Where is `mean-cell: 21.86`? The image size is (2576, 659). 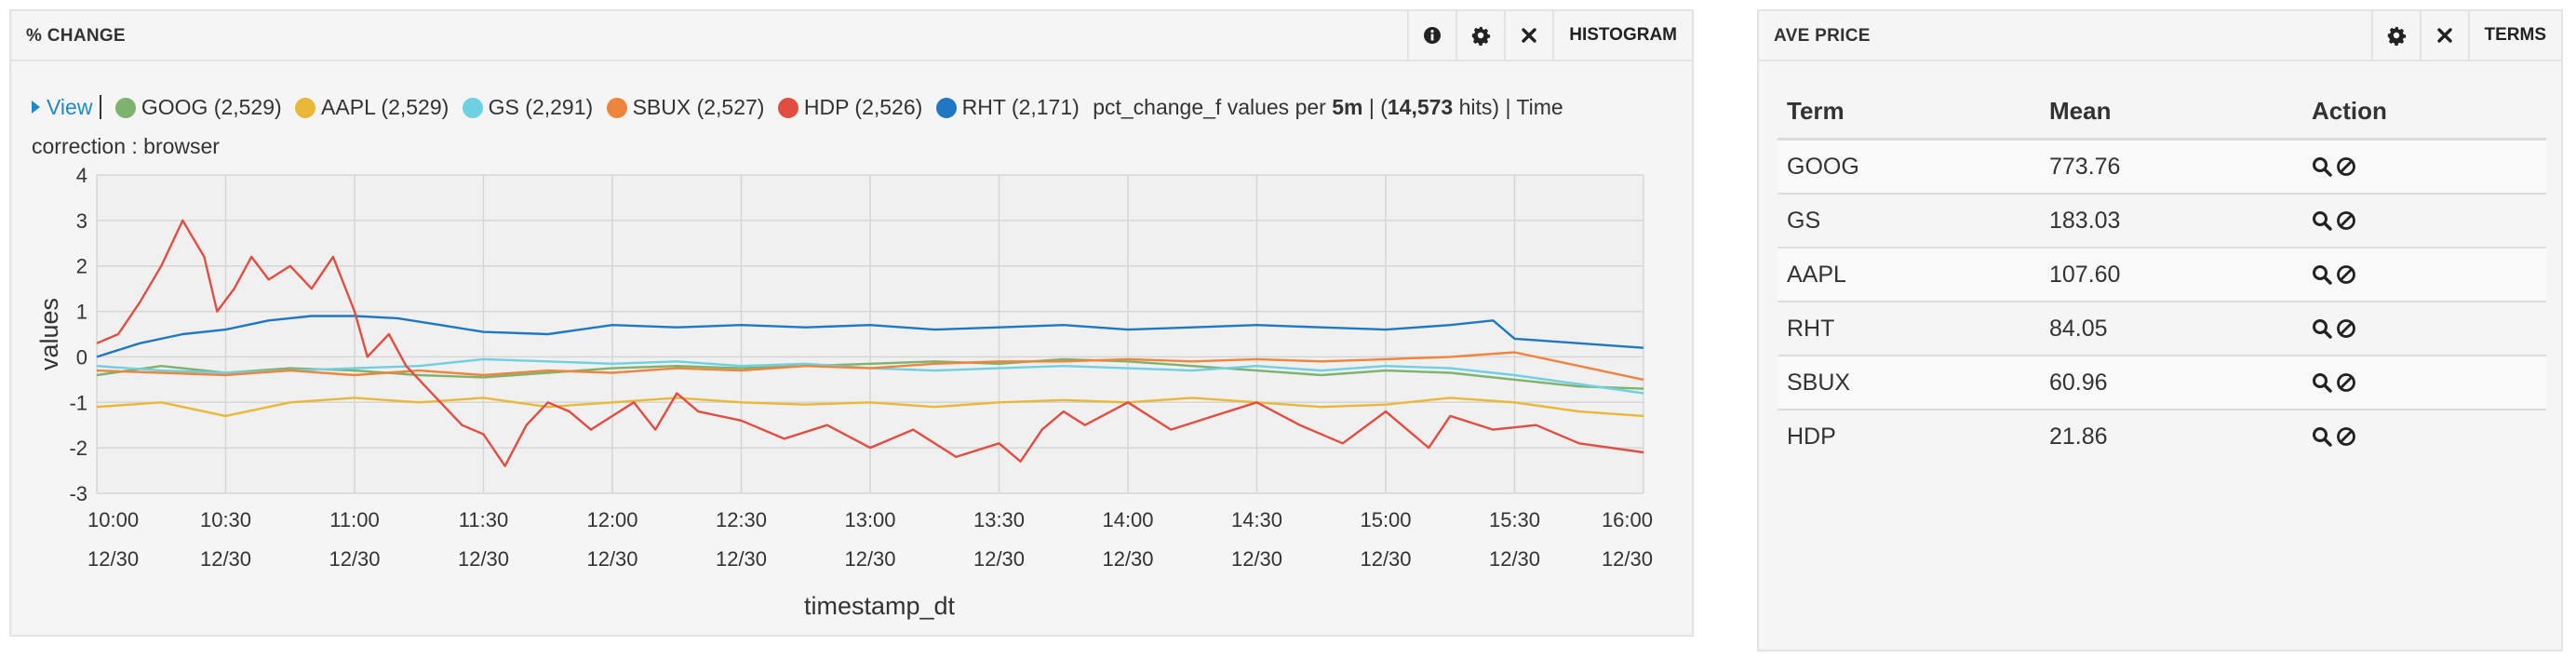 mean-cell: 21.86 is located at coordinates (2171, 436).